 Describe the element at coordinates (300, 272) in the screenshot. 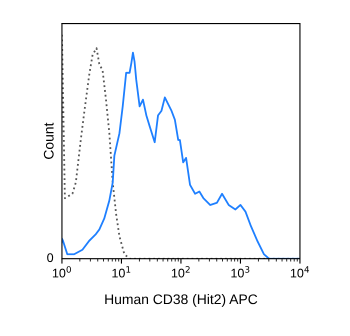

I see `x-tick-label: 10$^{4}$` at that location.